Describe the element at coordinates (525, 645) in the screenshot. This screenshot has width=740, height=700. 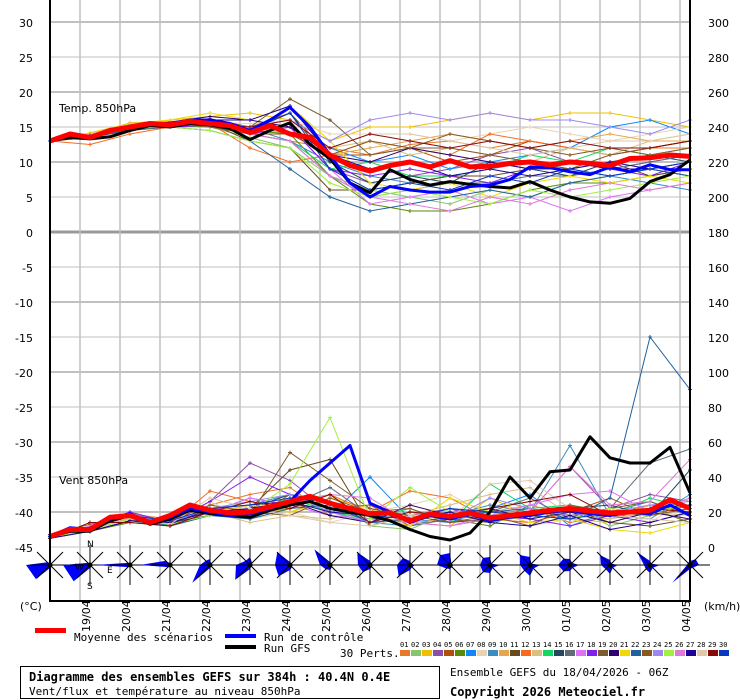
I see `pert-legend-number: 12` at that location.